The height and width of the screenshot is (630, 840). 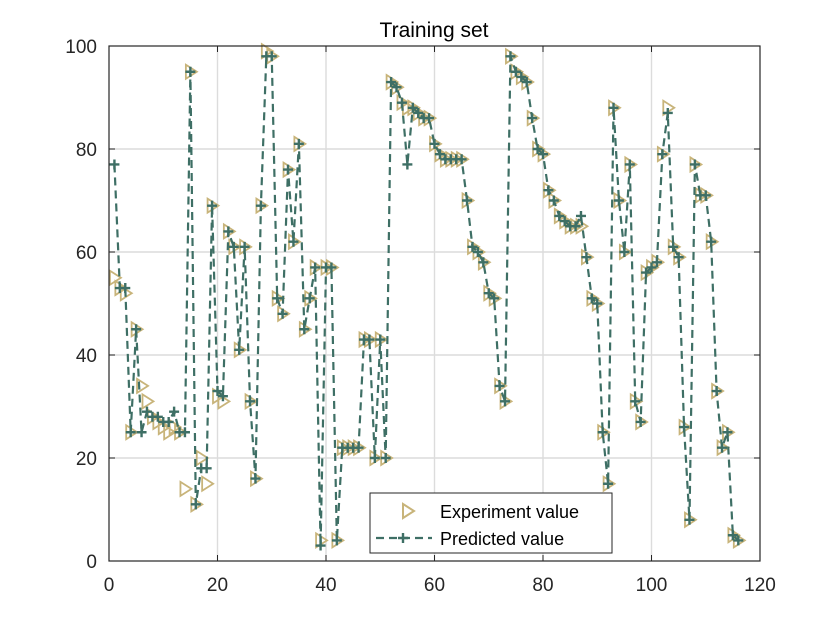 What do you see at coordinates (91, 562) in the screenshot?
I see `y-tick-label: 0` at bounding box center [91, 562].